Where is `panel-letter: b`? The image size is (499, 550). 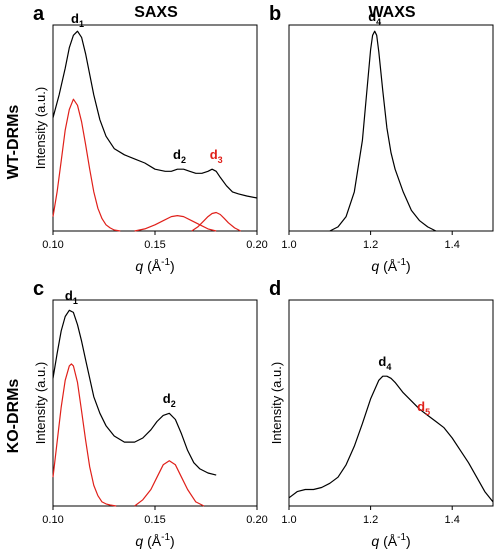 panel-letter: b is located at coordinates (275, 14).